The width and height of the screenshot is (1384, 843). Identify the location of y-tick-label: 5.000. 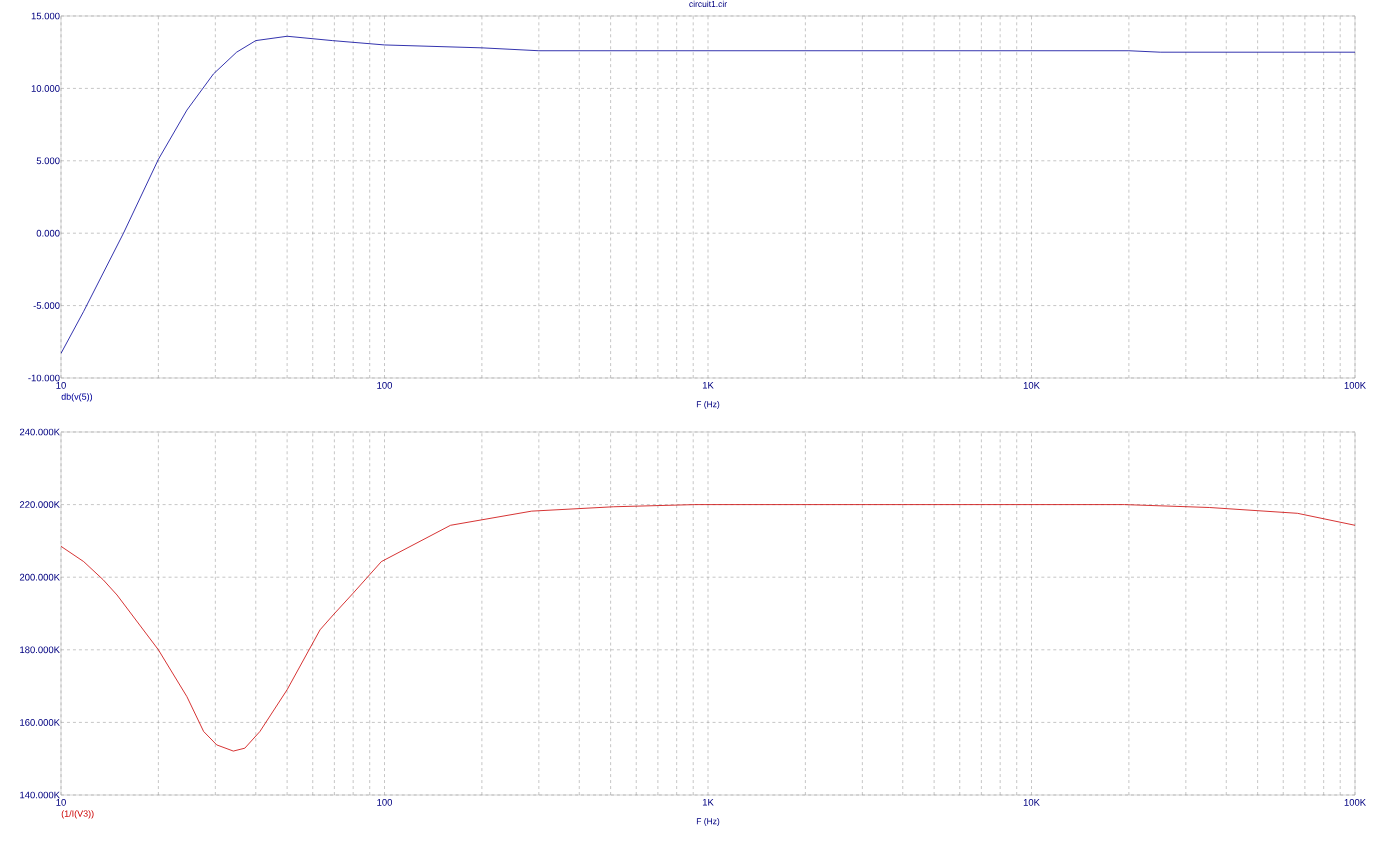
(48, 161).